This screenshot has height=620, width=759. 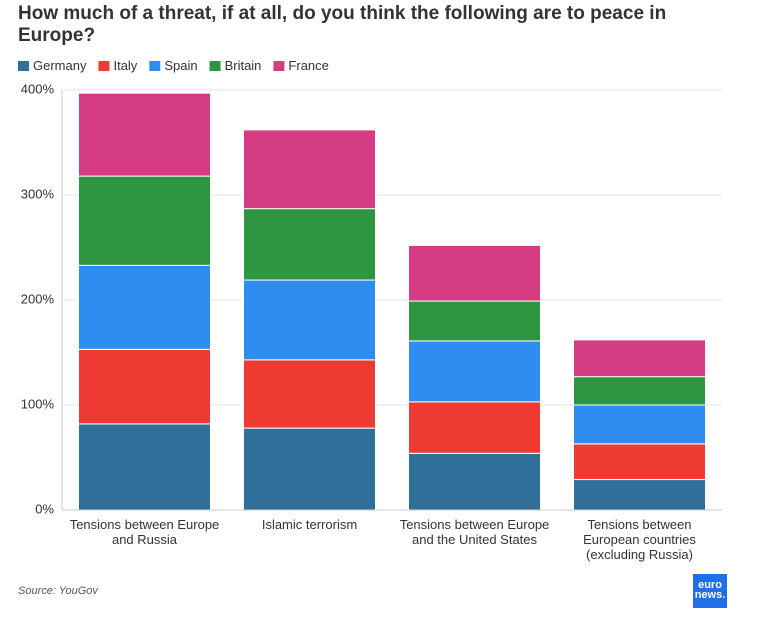 What do you see at coordinates (58, 591) in the screenshot?
I see `source: Source: YouGov` at bounding box center [58, 591].